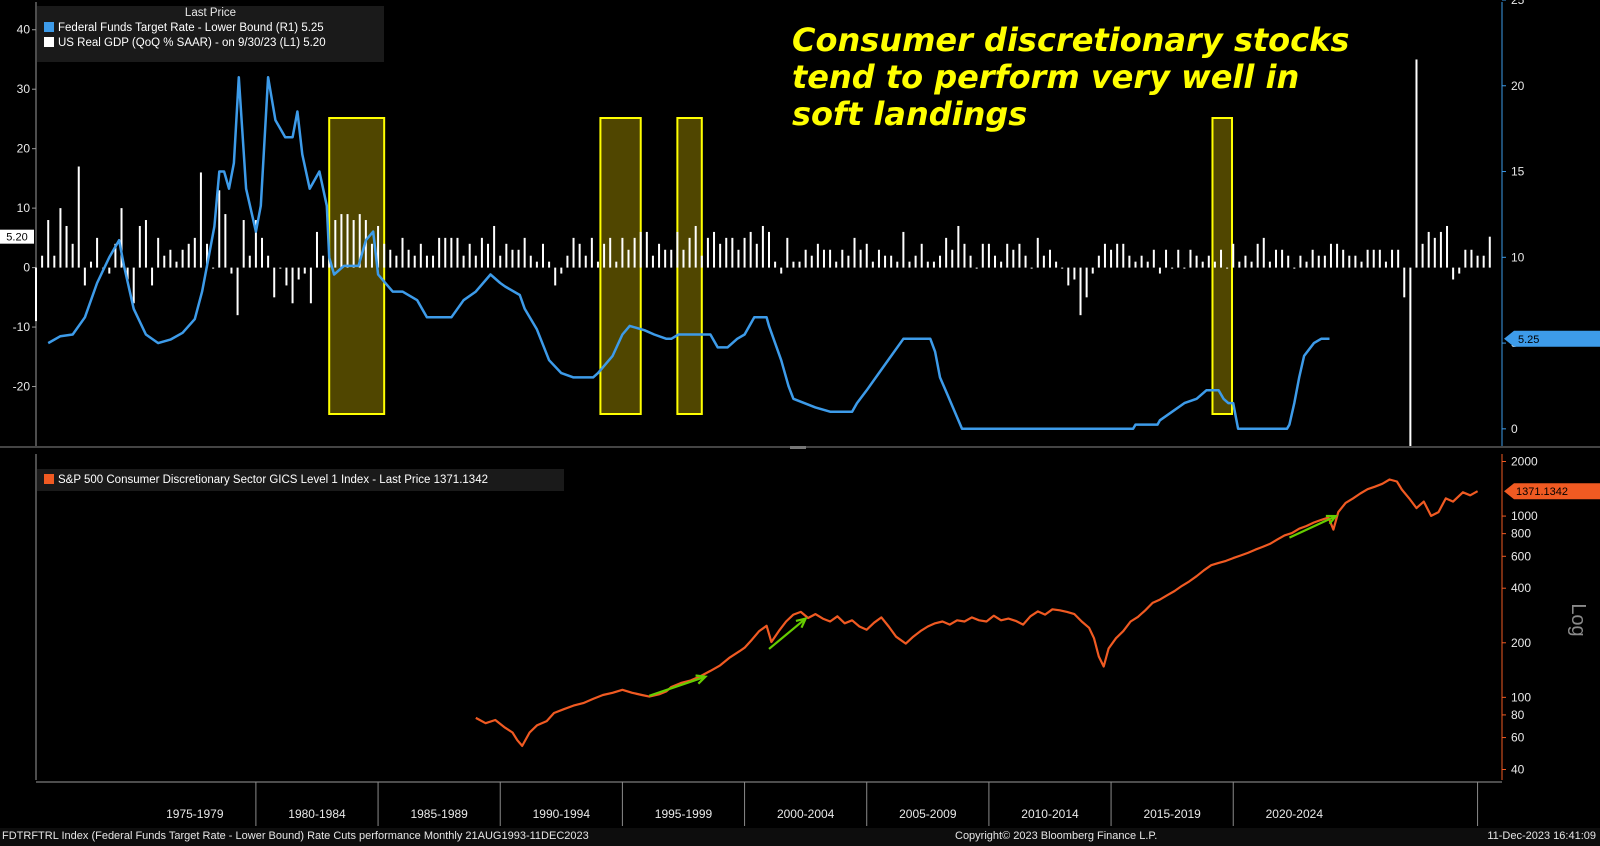 This screenshot has height=846, width=1600. What do you see at coordinates (24, 89) in the screenshot?
I see `left-tick-label: 30` at bounding box center [24, 89].